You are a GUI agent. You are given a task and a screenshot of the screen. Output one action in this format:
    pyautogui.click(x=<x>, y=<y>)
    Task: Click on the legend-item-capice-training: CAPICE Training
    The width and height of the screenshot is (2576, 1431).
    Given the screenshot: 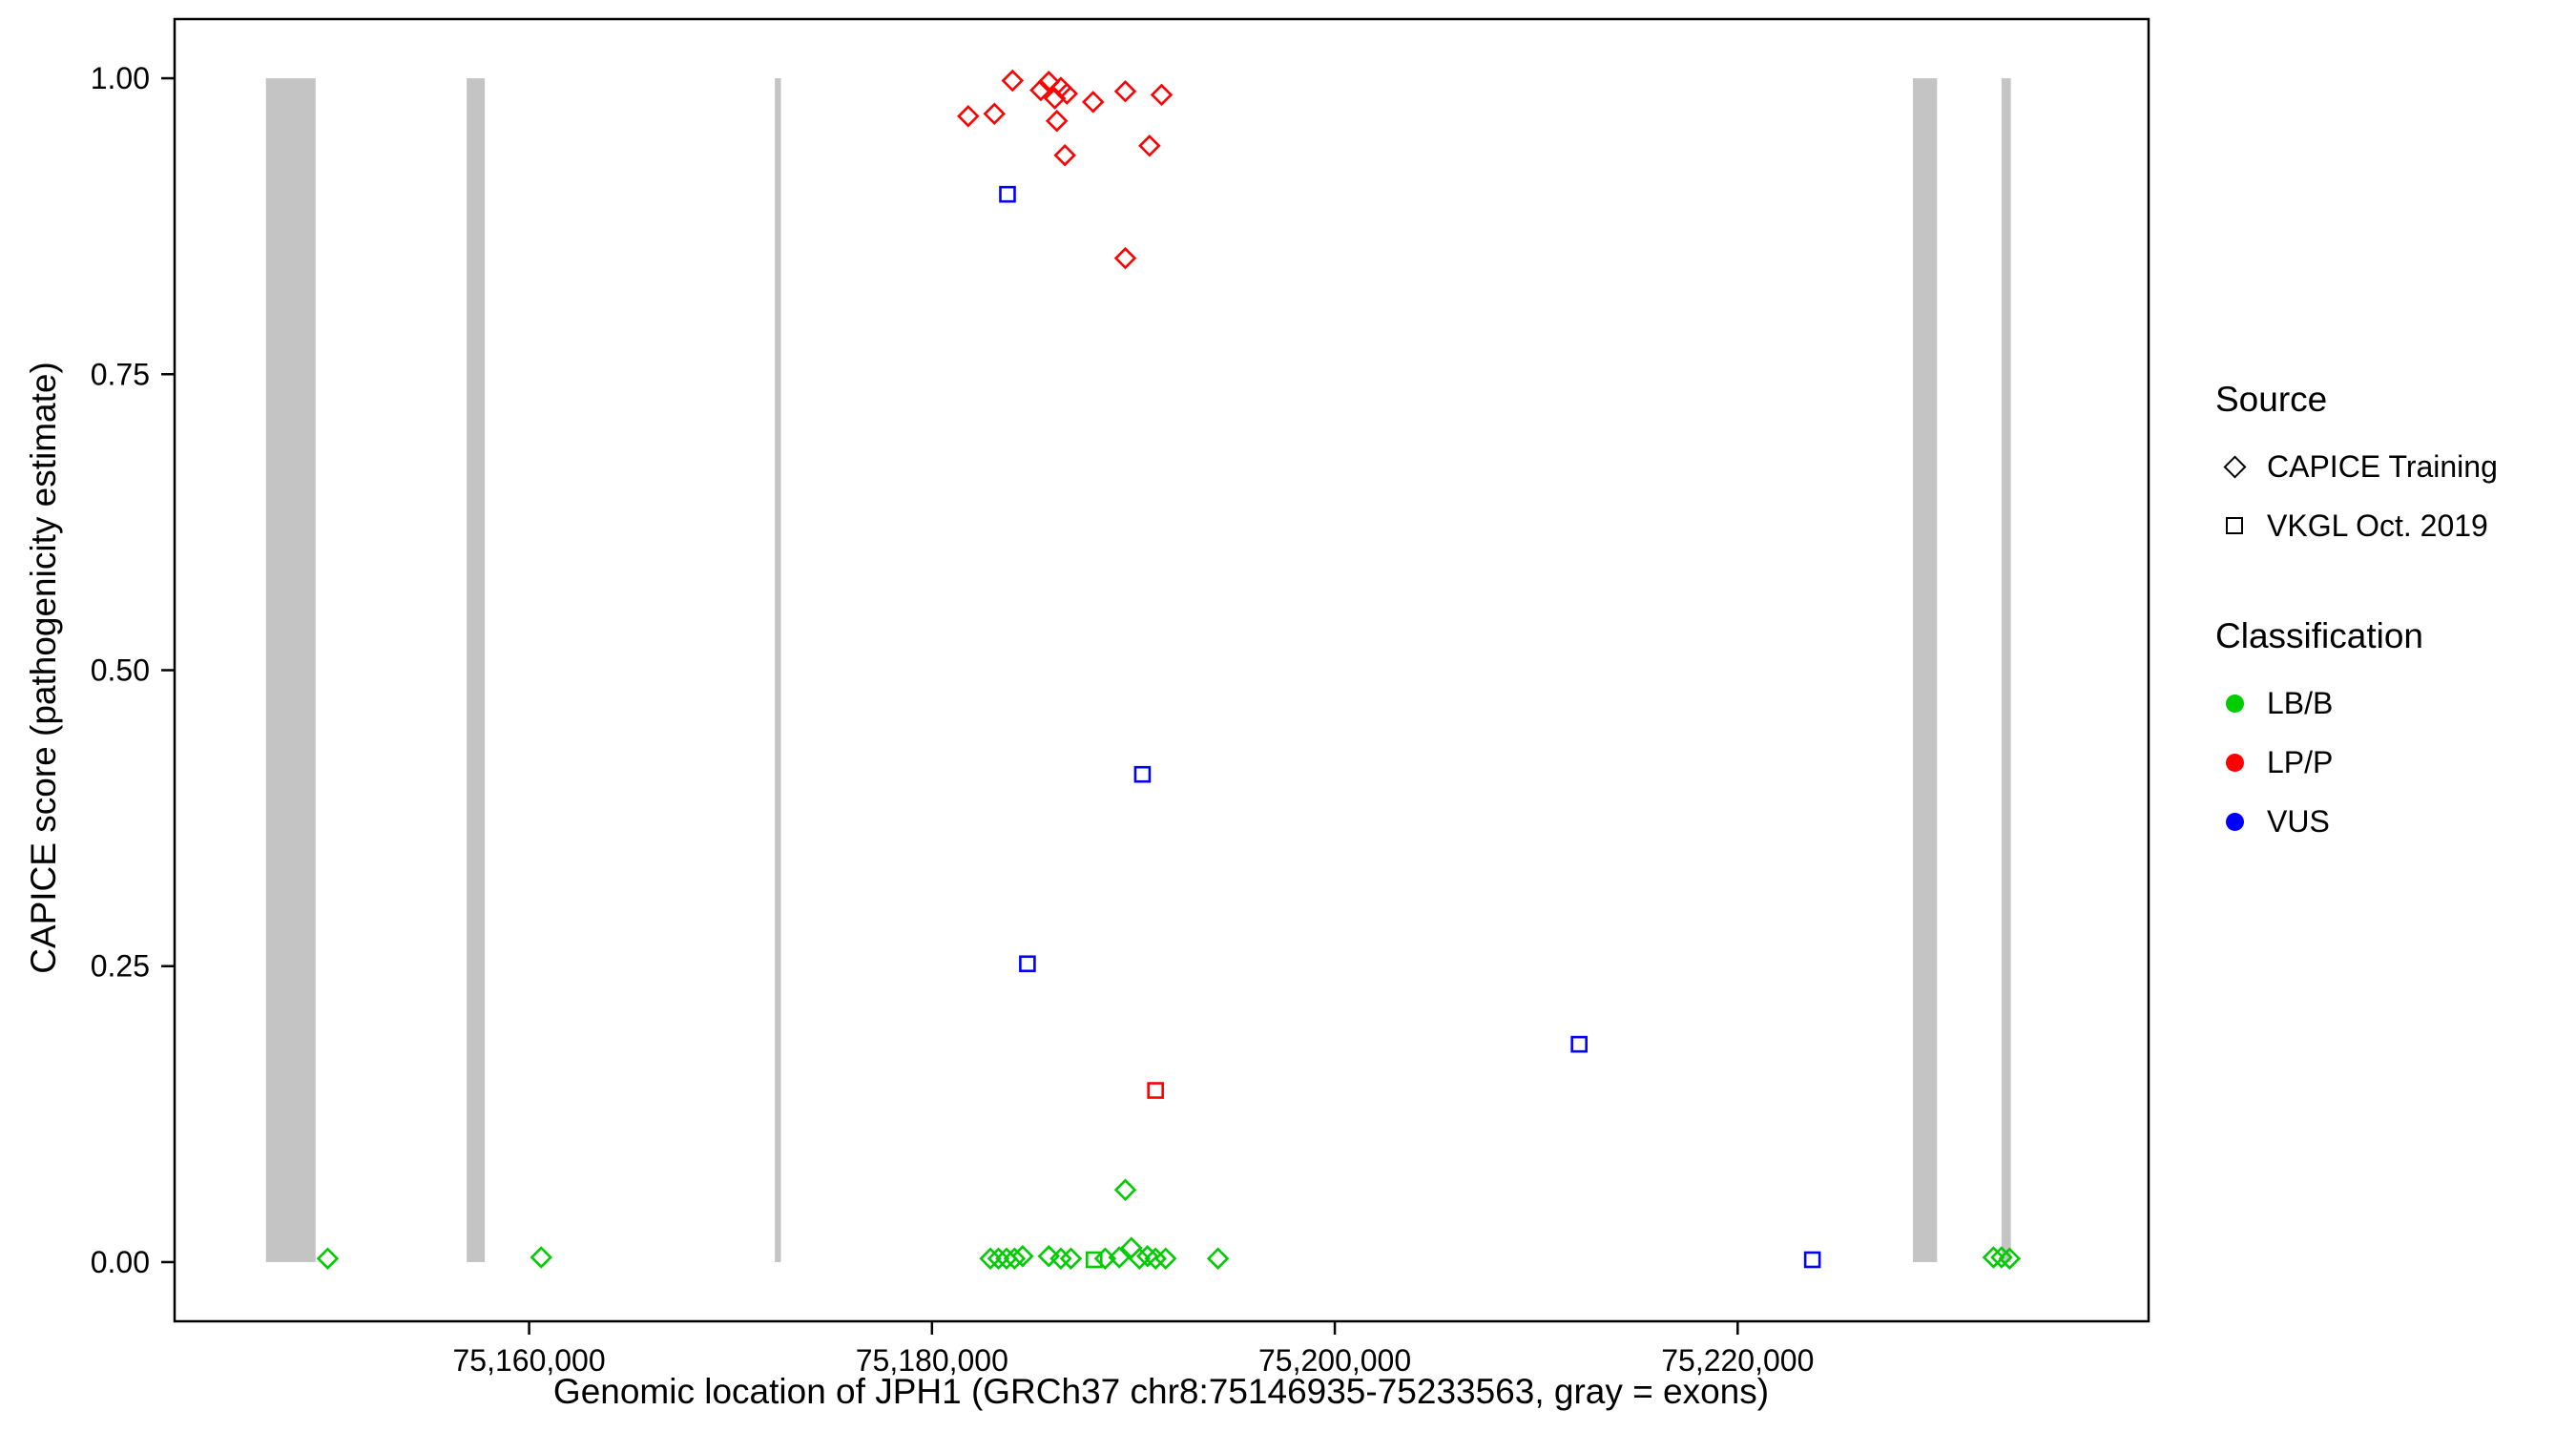 What is the action you would take?
    pyautogui.click(x=2356, y=466)
    